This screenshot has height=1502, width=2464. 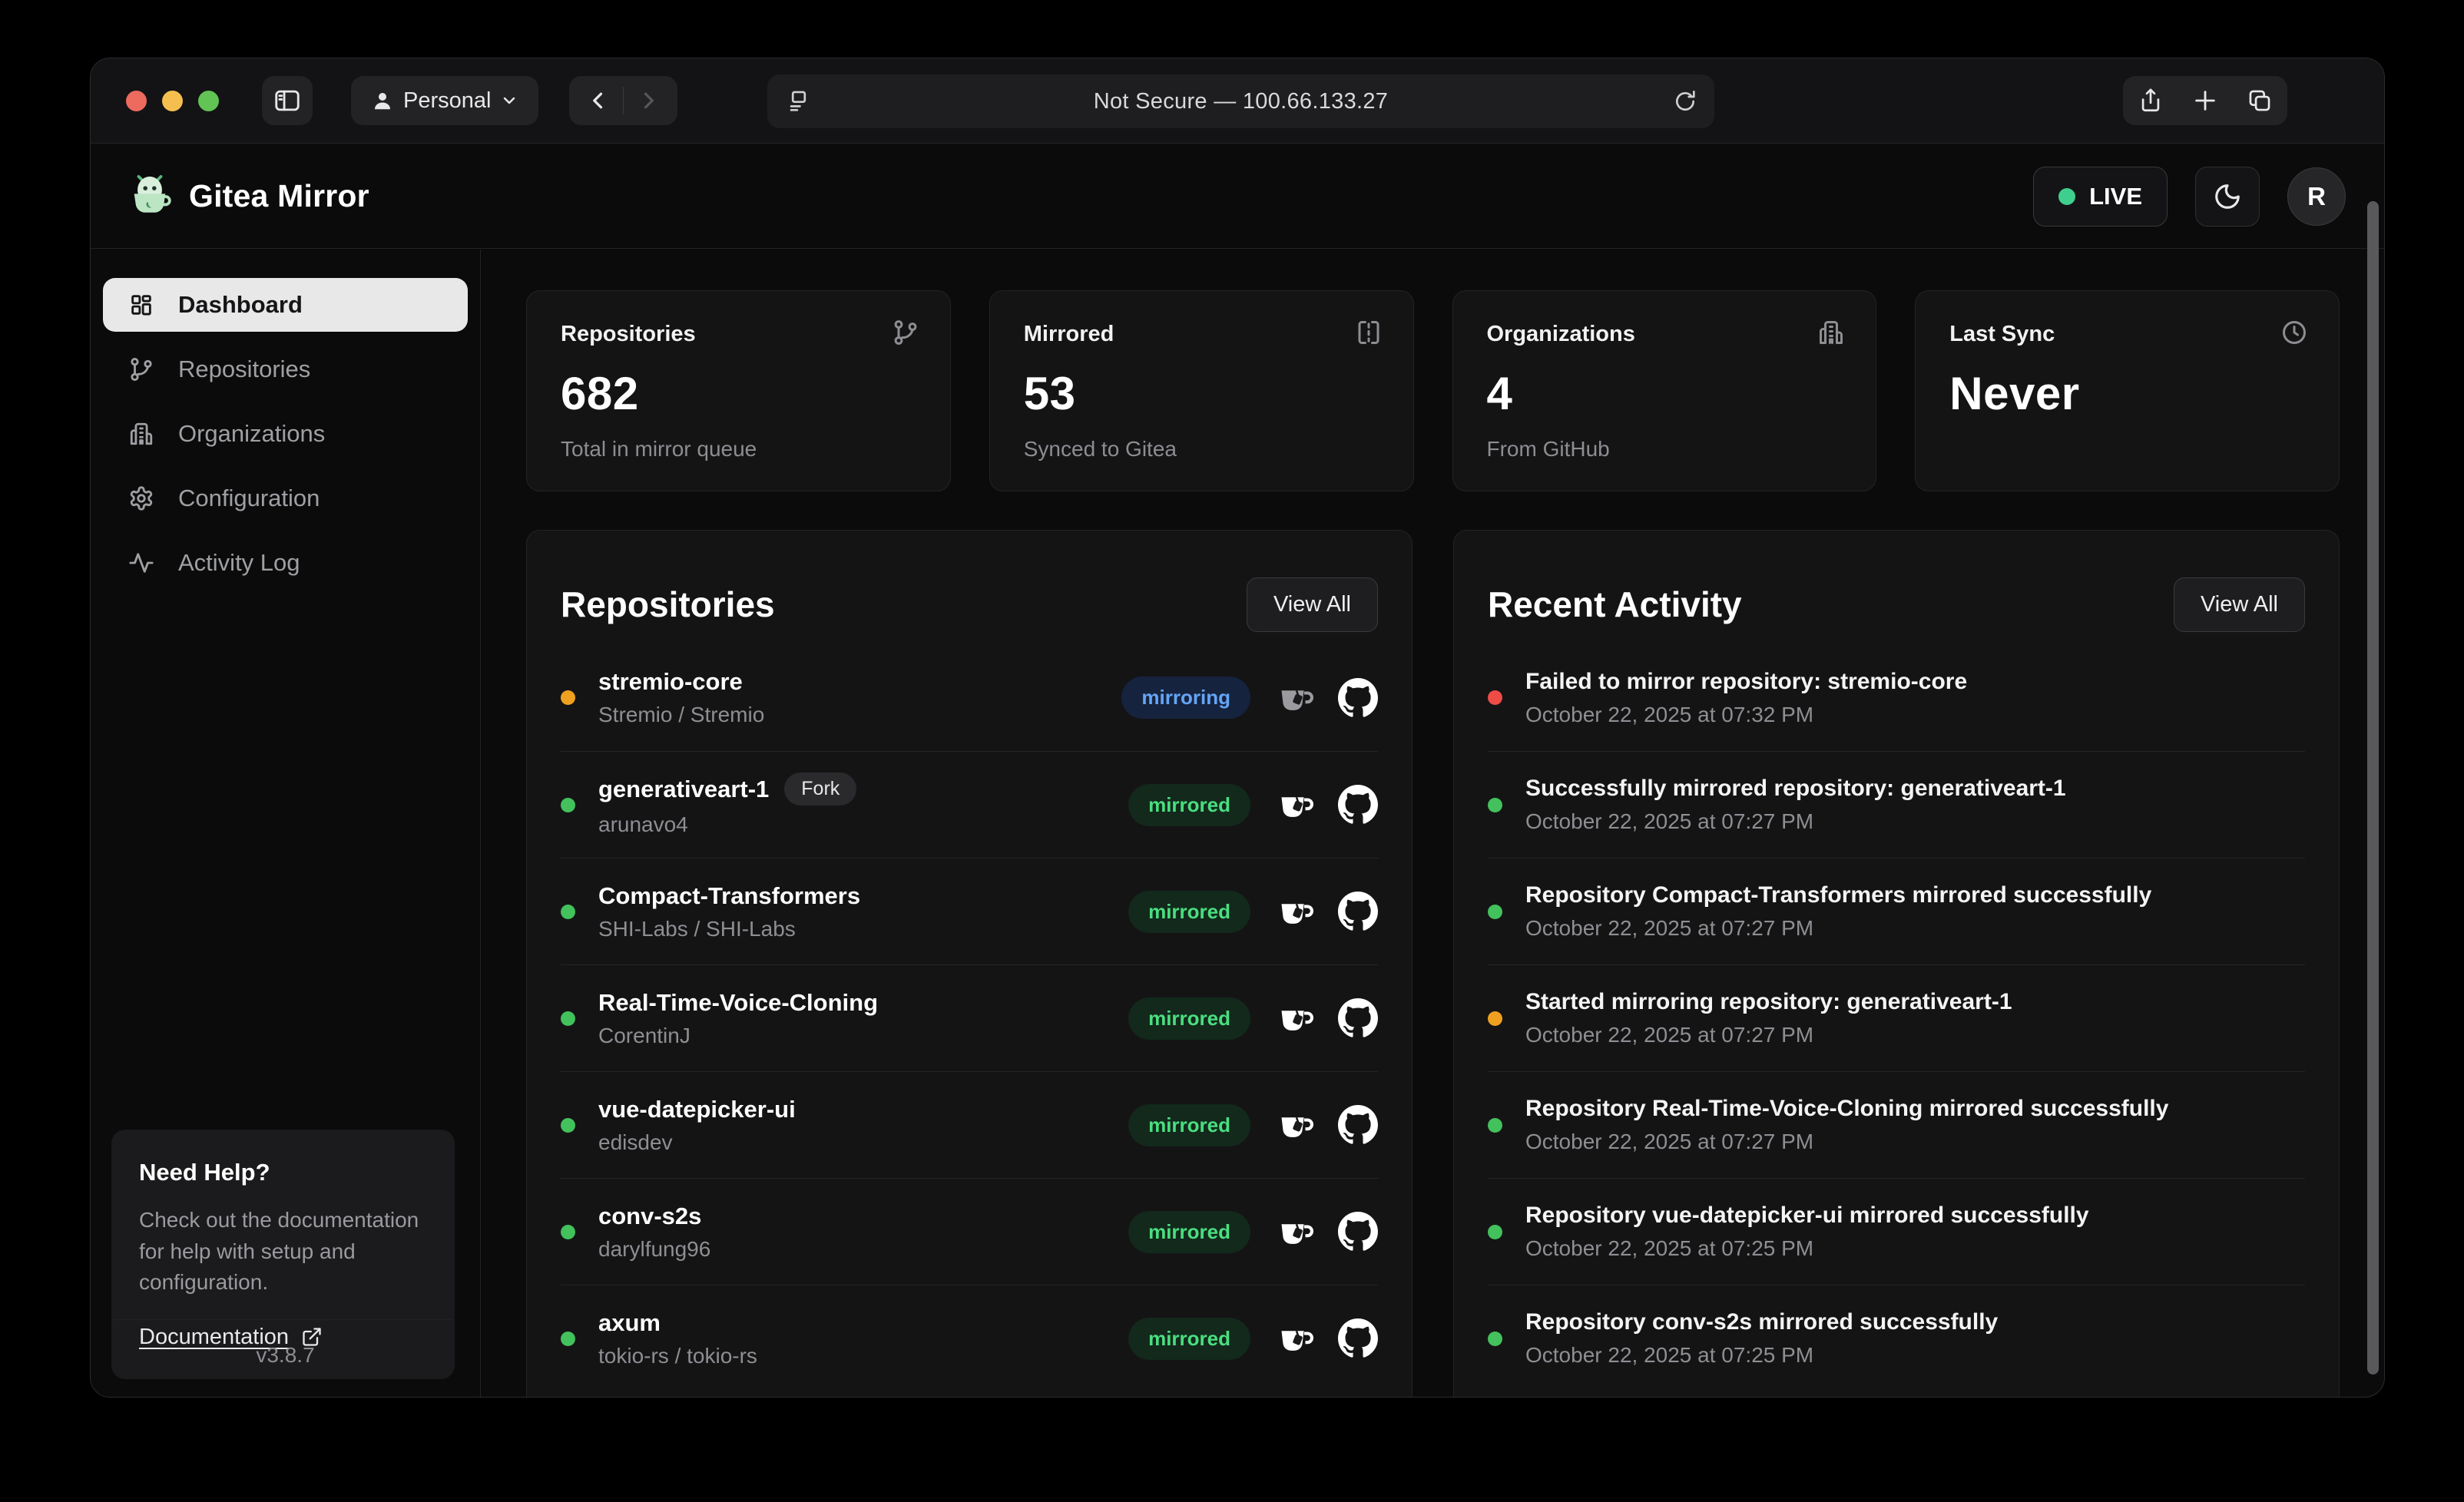 I want to click on stat-card-mirrored: Mirrored 53 Synced to Gitea, so click(x=1201, y=391).